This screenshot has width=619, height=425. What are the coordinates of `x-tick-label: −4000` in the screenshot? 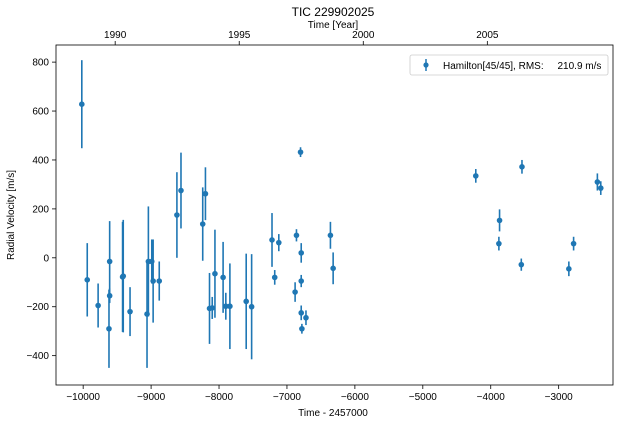 It's located at (491, 397).